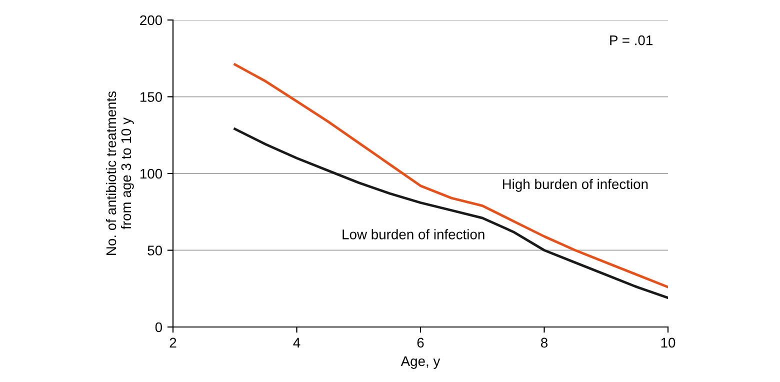  Describe the element at coordinates (120, 173) in the screenshot. I see `y-axis-title: No. of antibiotic treatments from age 3 to 10 y` at that location.